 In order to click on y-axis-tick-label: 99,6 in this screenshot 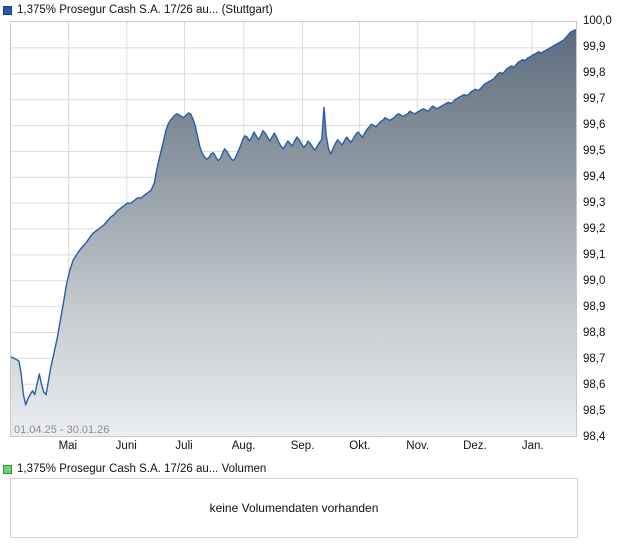, I will do `click(594, 124)`.